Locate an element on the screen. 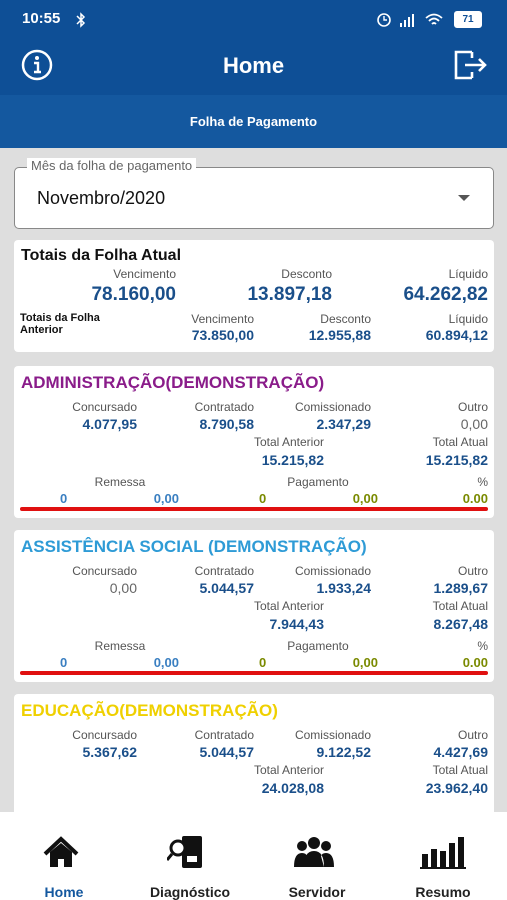 This screenshot has width=507, height=900. column-value: 4.427,69 is located at coordinates (461, 752).